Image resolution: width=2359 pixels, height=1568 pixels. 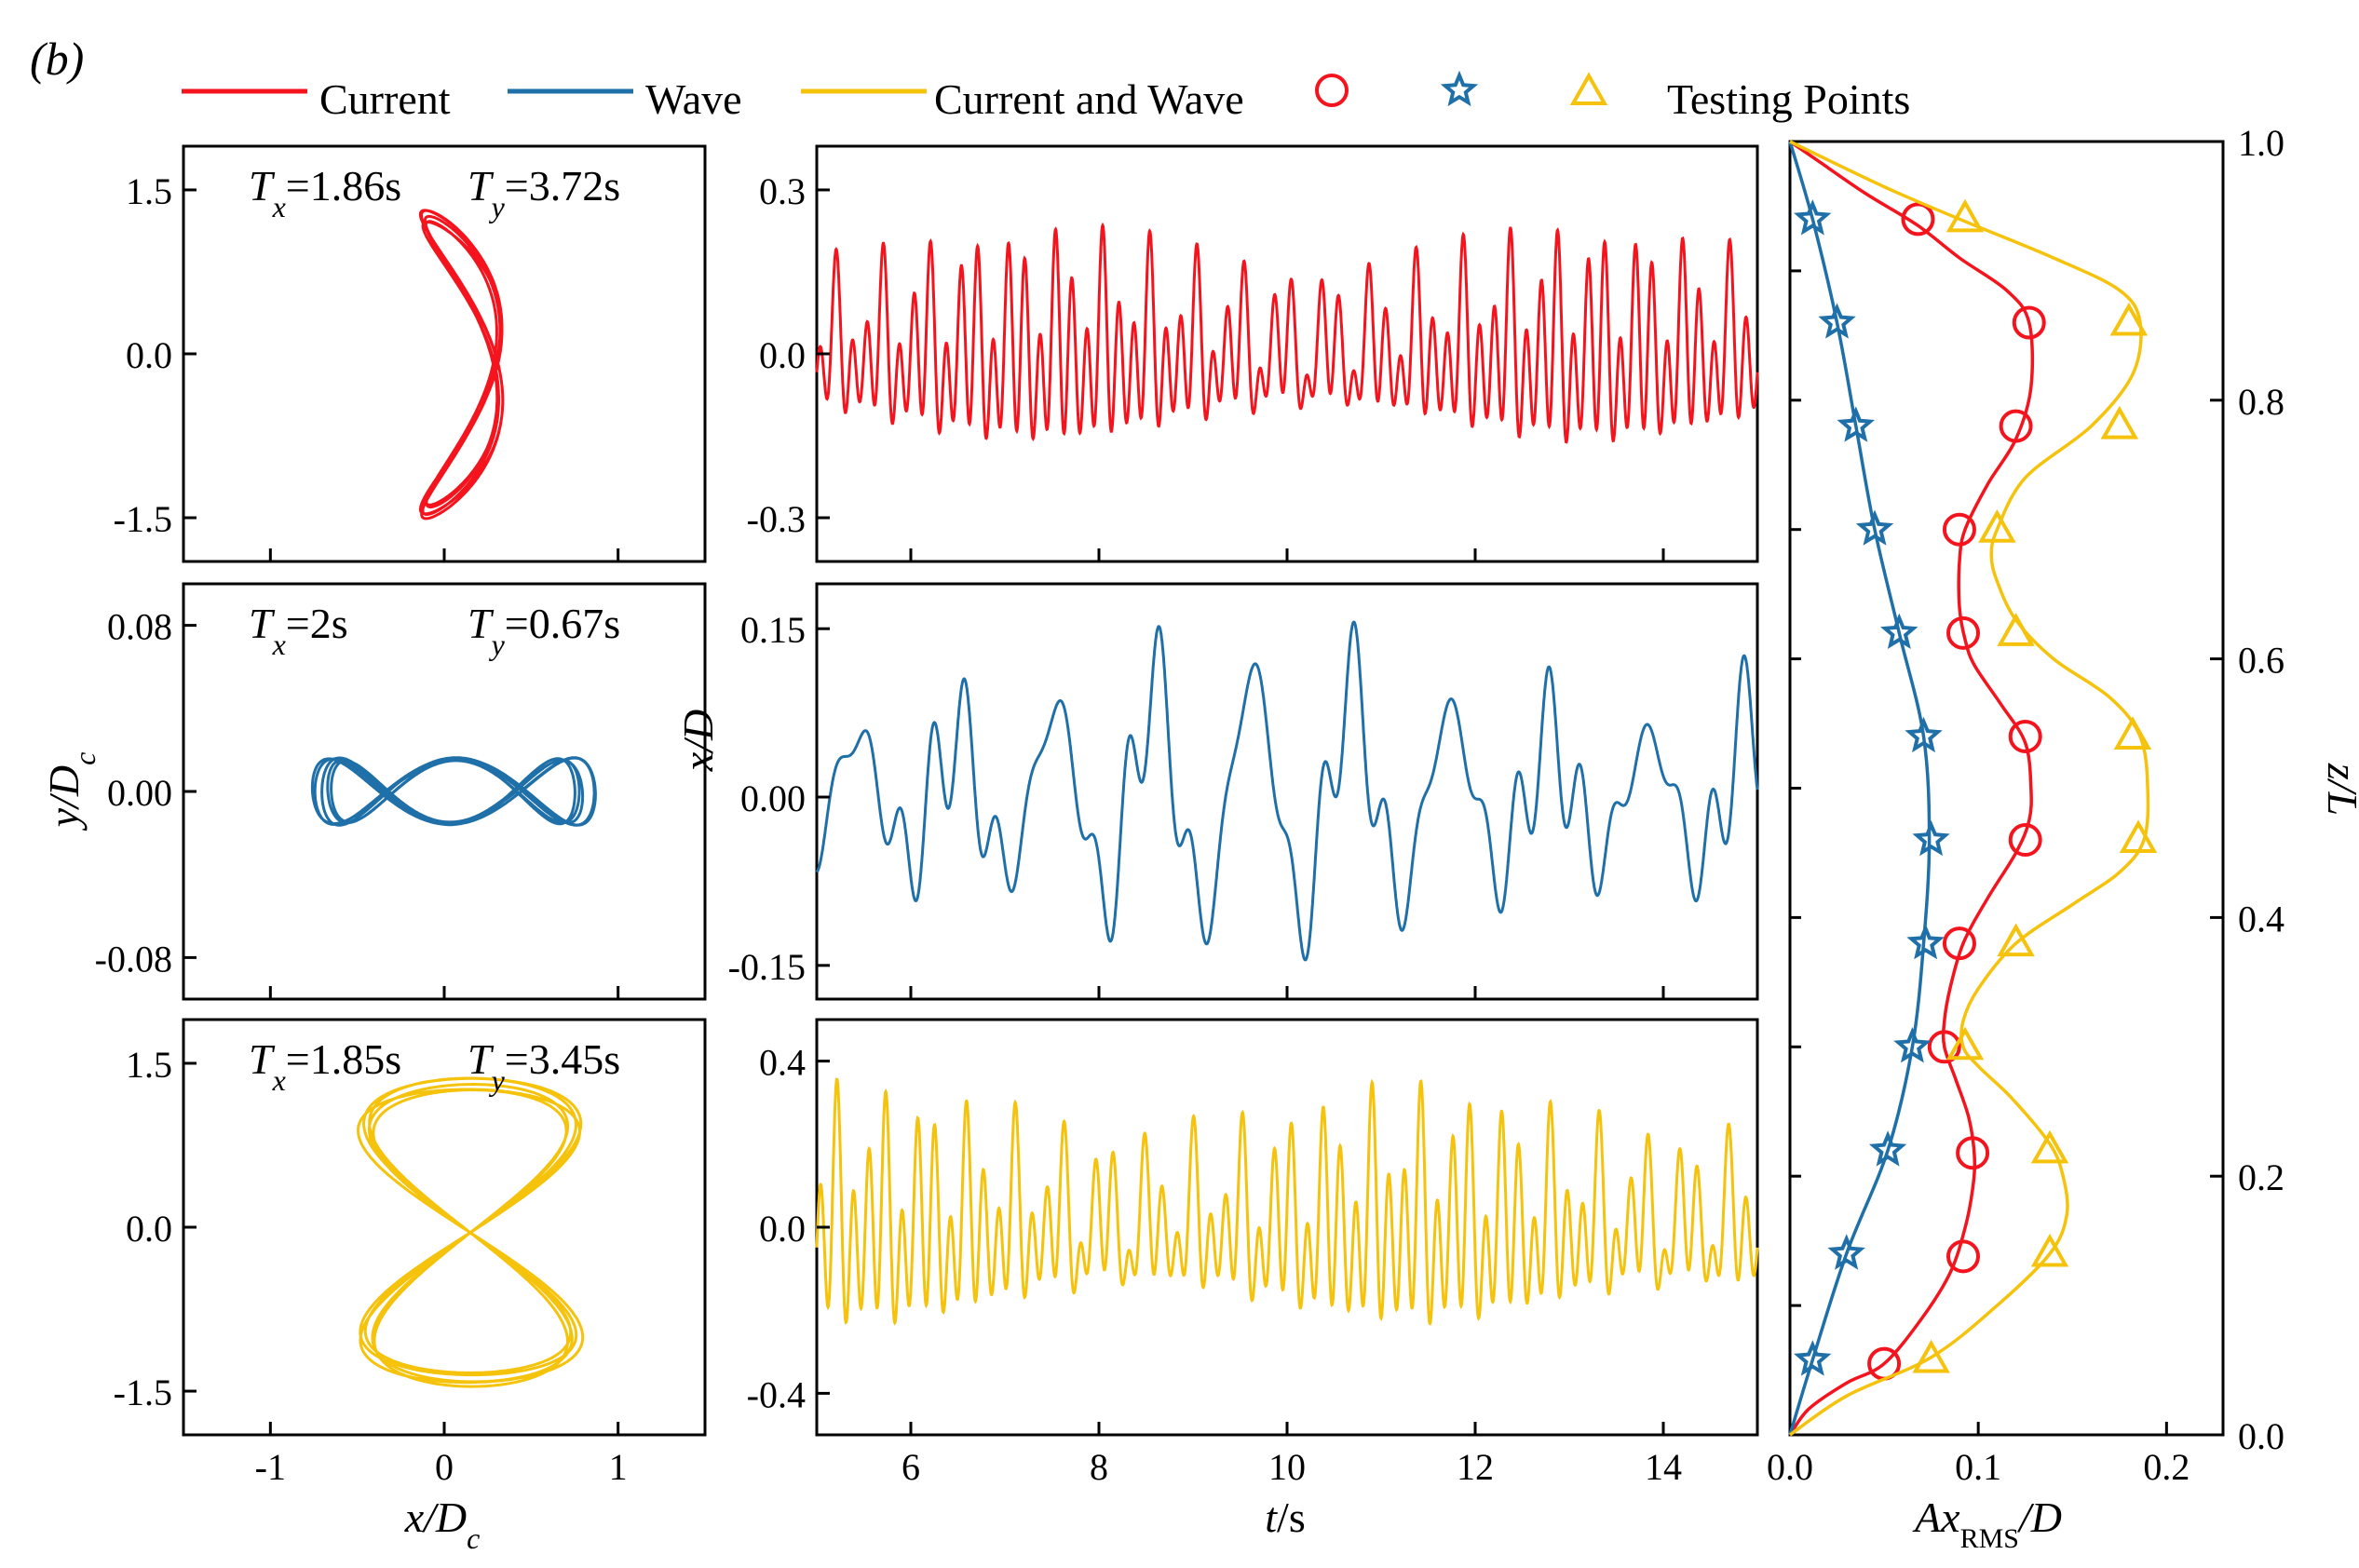 What do you see at coordinates (1589, 88) in the screenshot?
I see `legend-marker-triangle` at bounding box center [1589, 88].